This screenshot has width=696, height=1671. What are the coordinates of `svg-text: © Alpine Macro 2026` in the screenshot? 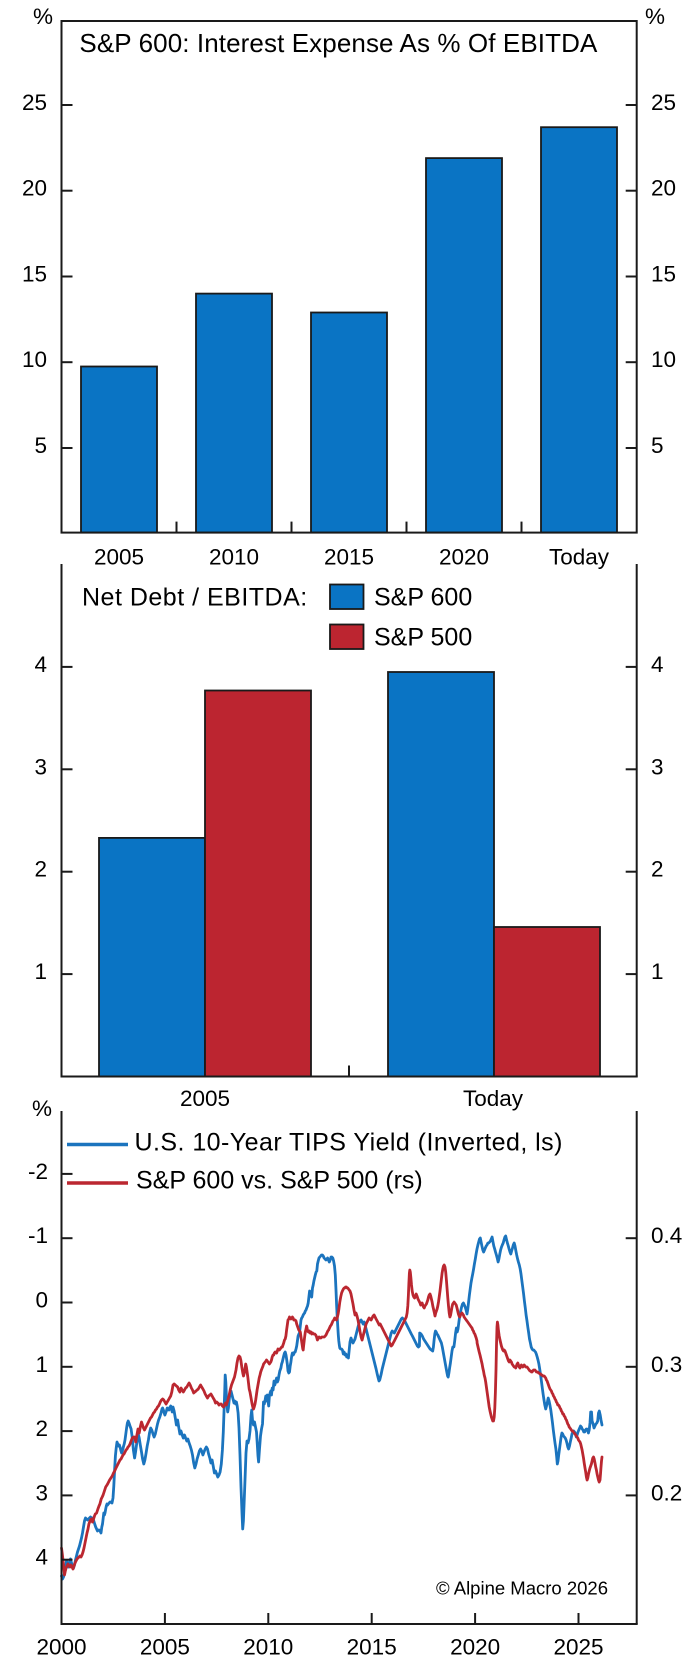 It's located at (522, 1588).